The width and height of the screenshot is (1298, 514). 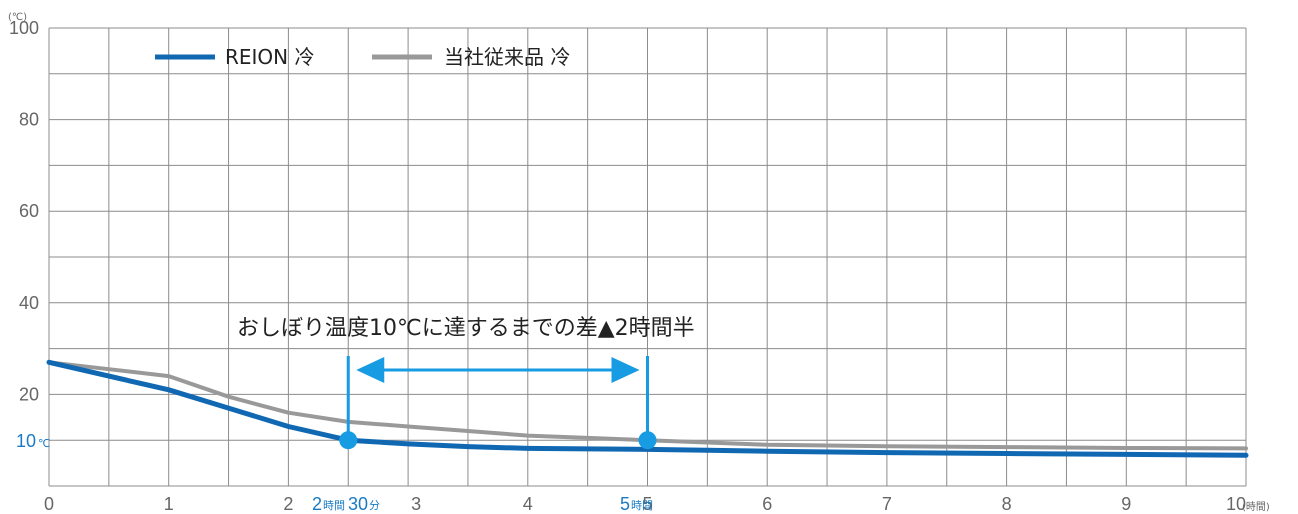 What do you see at coordinates (169, 504) in the screenshot?
I see `x-tick-label: 1` at bounding box center [169, 504].